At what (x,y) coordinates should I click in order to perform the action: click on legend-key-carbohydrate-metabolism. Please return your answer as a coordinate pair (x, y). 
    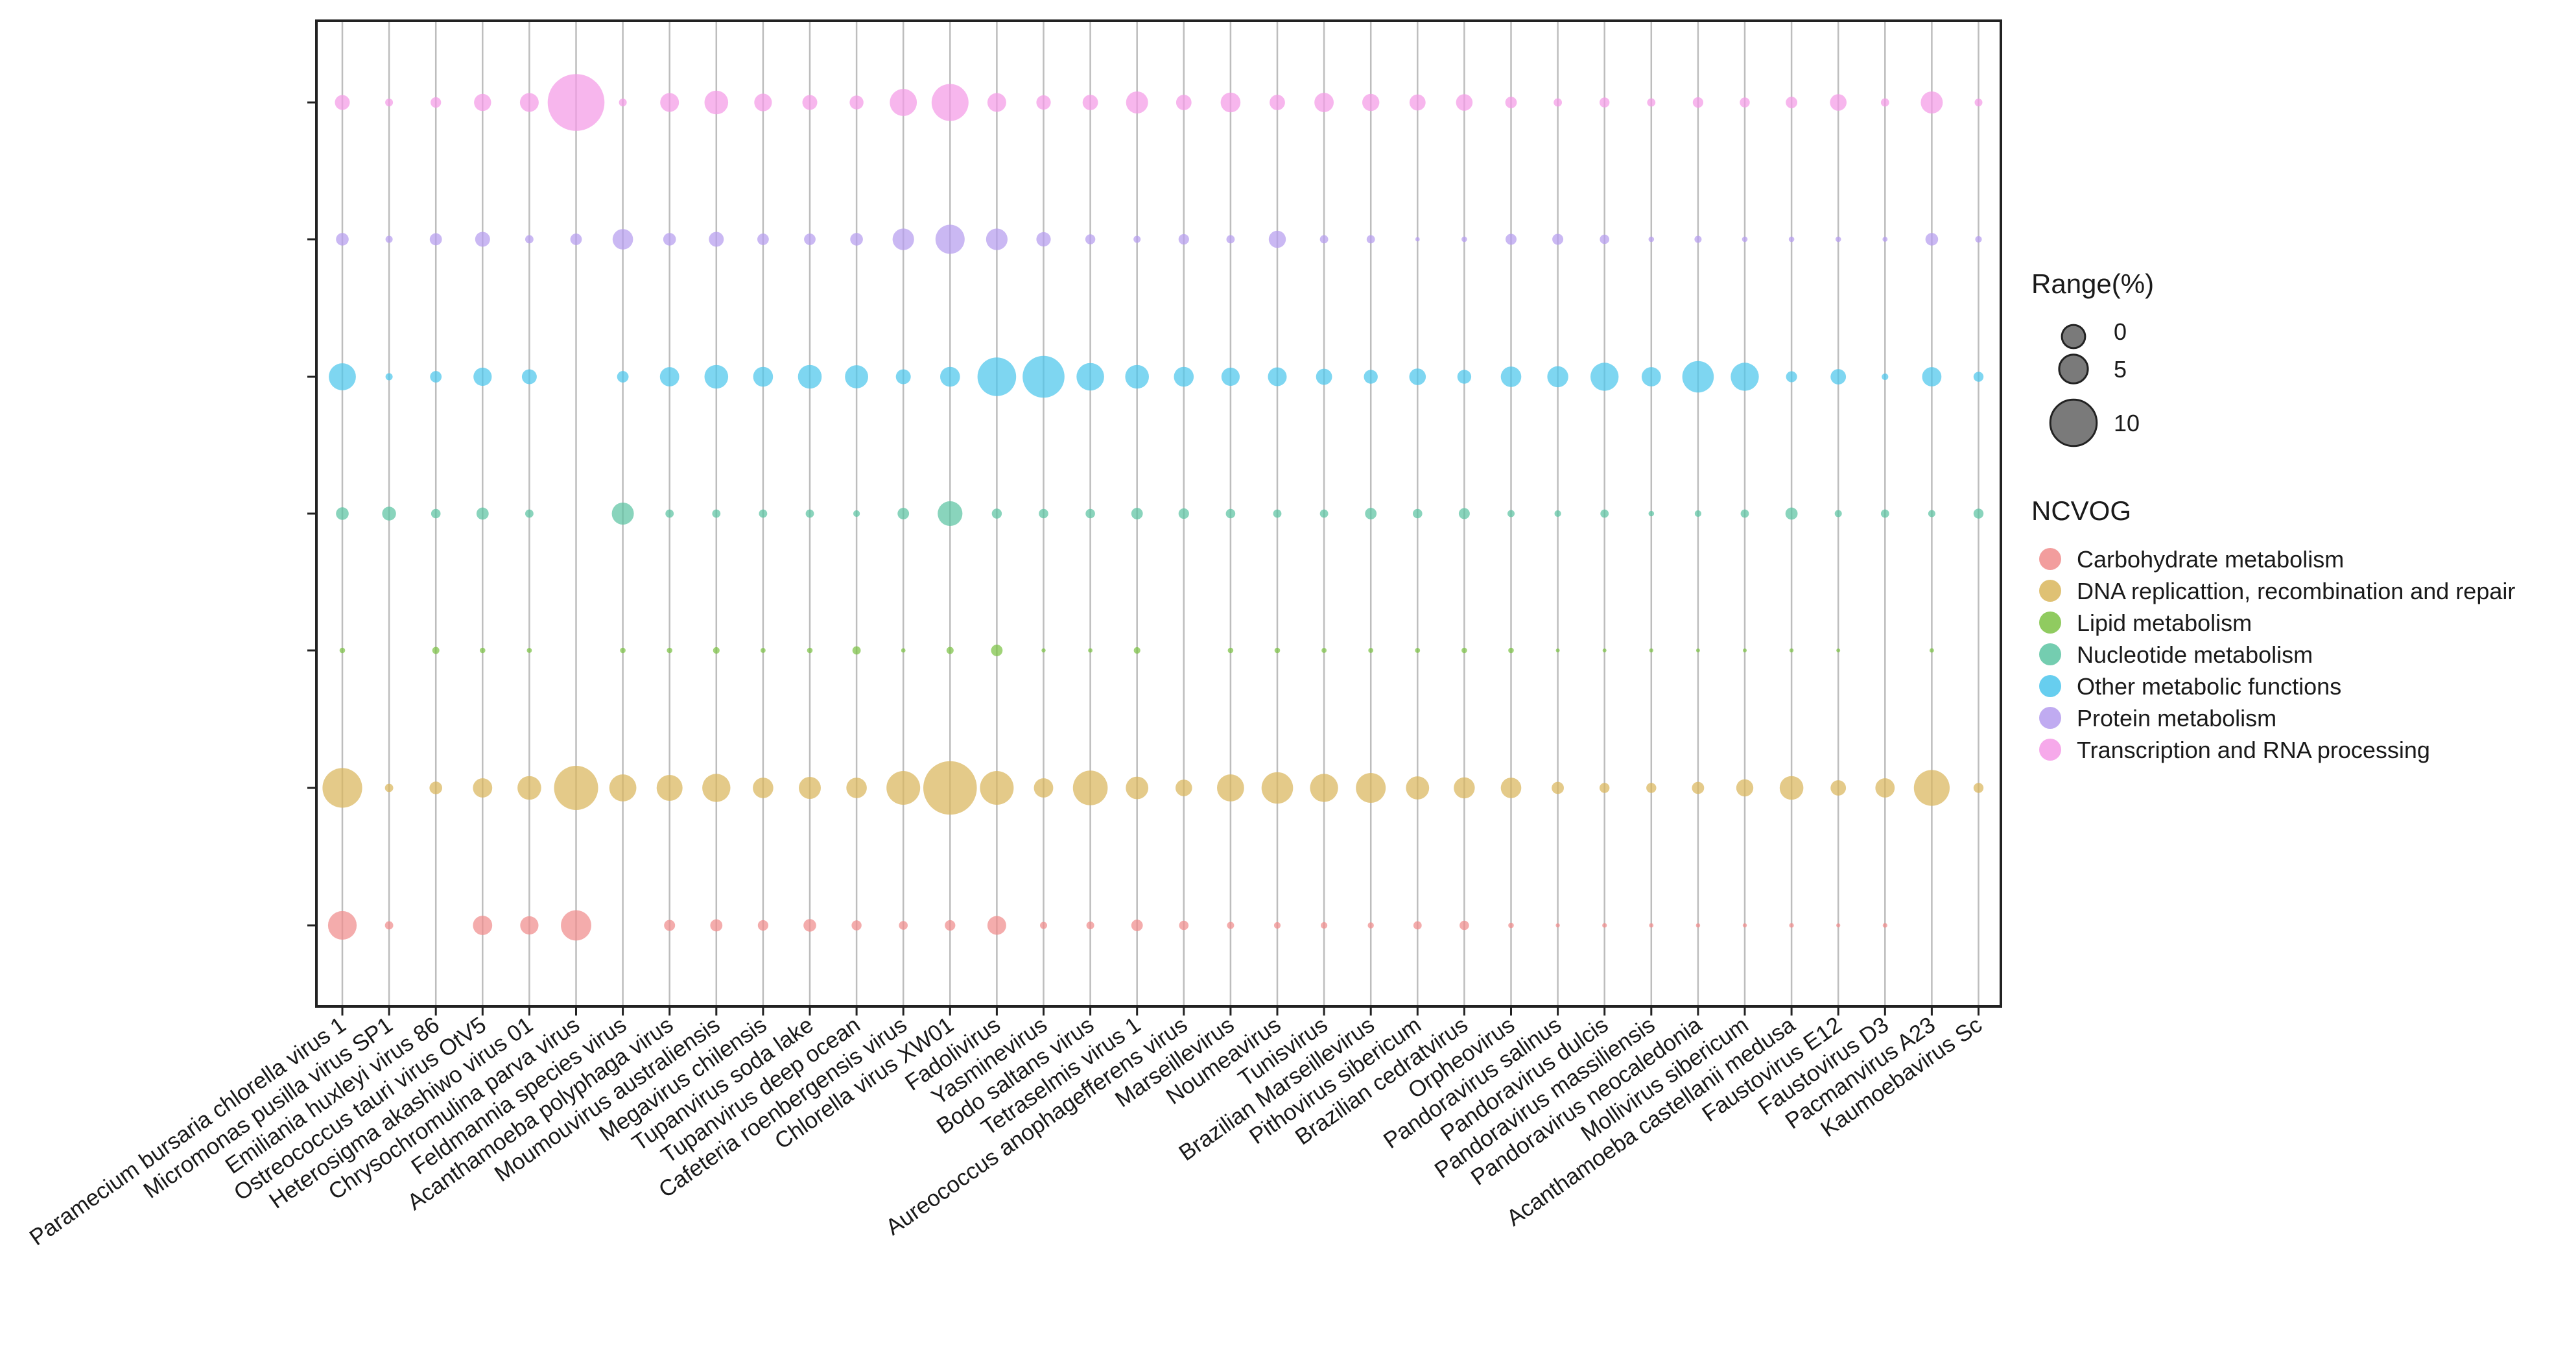
    Looking at the image, I should click on (2050, 559).